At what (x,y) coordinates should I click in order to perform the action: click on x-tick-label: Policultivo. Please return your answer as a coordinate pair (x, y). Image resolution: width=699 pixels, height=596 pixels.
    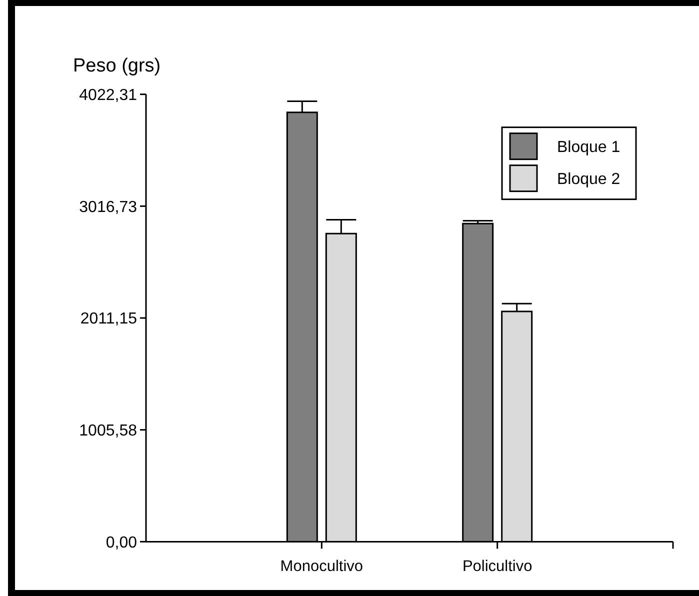
    Looking at the image, I should click on (497, 567).